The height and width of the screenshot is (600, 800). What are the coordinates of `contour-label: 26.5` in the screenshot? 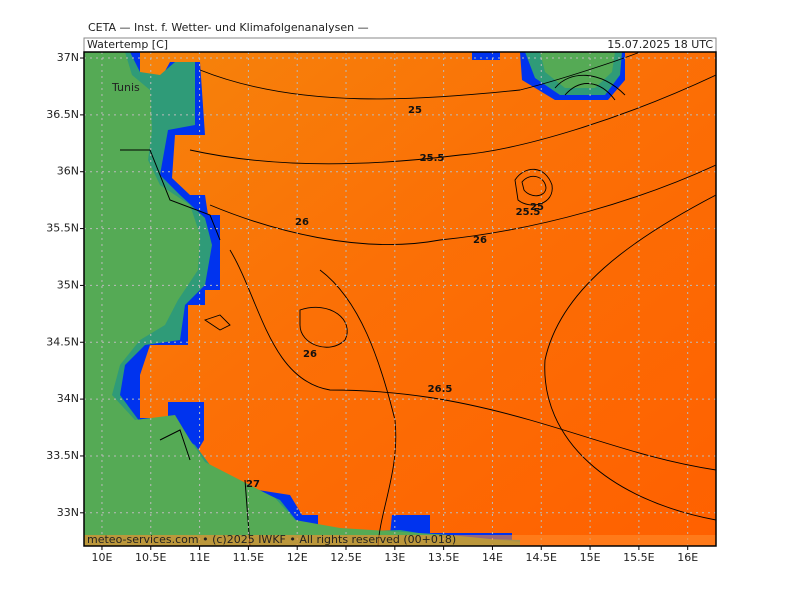 It's located at (440, 389).